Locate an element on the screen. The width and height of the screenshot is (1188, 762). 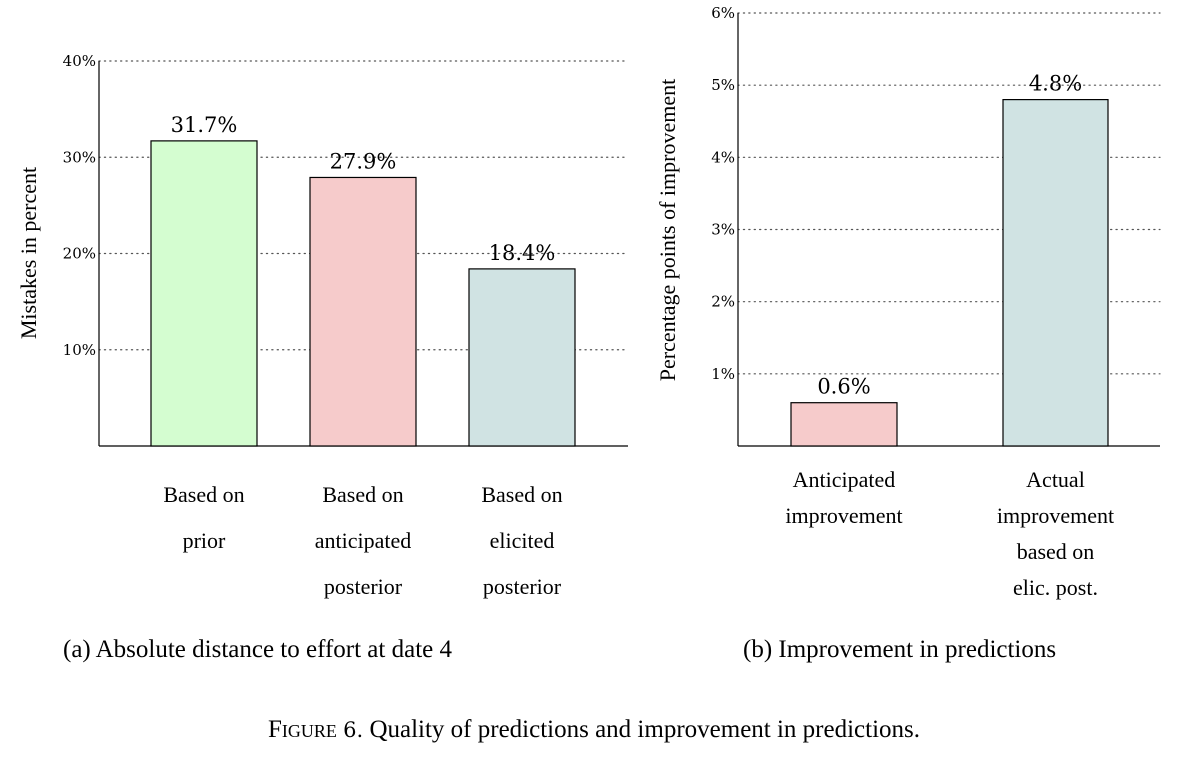
y-tick-label: 10% is located at coordinates (79, 350).